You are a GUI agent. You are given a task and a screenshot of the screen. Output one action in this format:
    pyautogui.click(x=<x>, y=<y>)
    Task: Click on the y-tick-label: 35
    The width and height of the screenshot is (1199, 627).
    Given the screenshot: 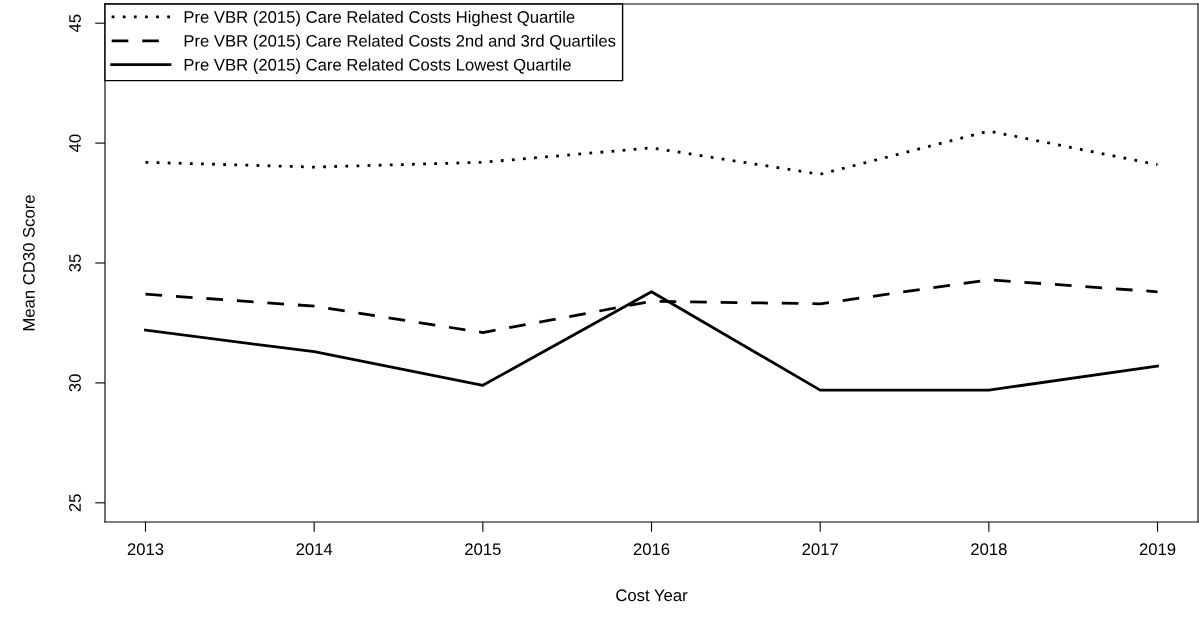 What is the action you would take?
    pyautogui.click(x=75, y=263)
    